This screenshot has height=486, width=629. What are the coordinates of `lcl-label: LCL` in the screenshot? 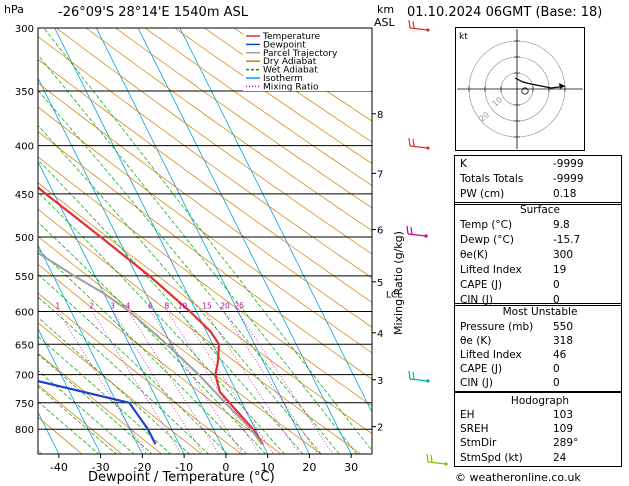 It's located at (394, 295).